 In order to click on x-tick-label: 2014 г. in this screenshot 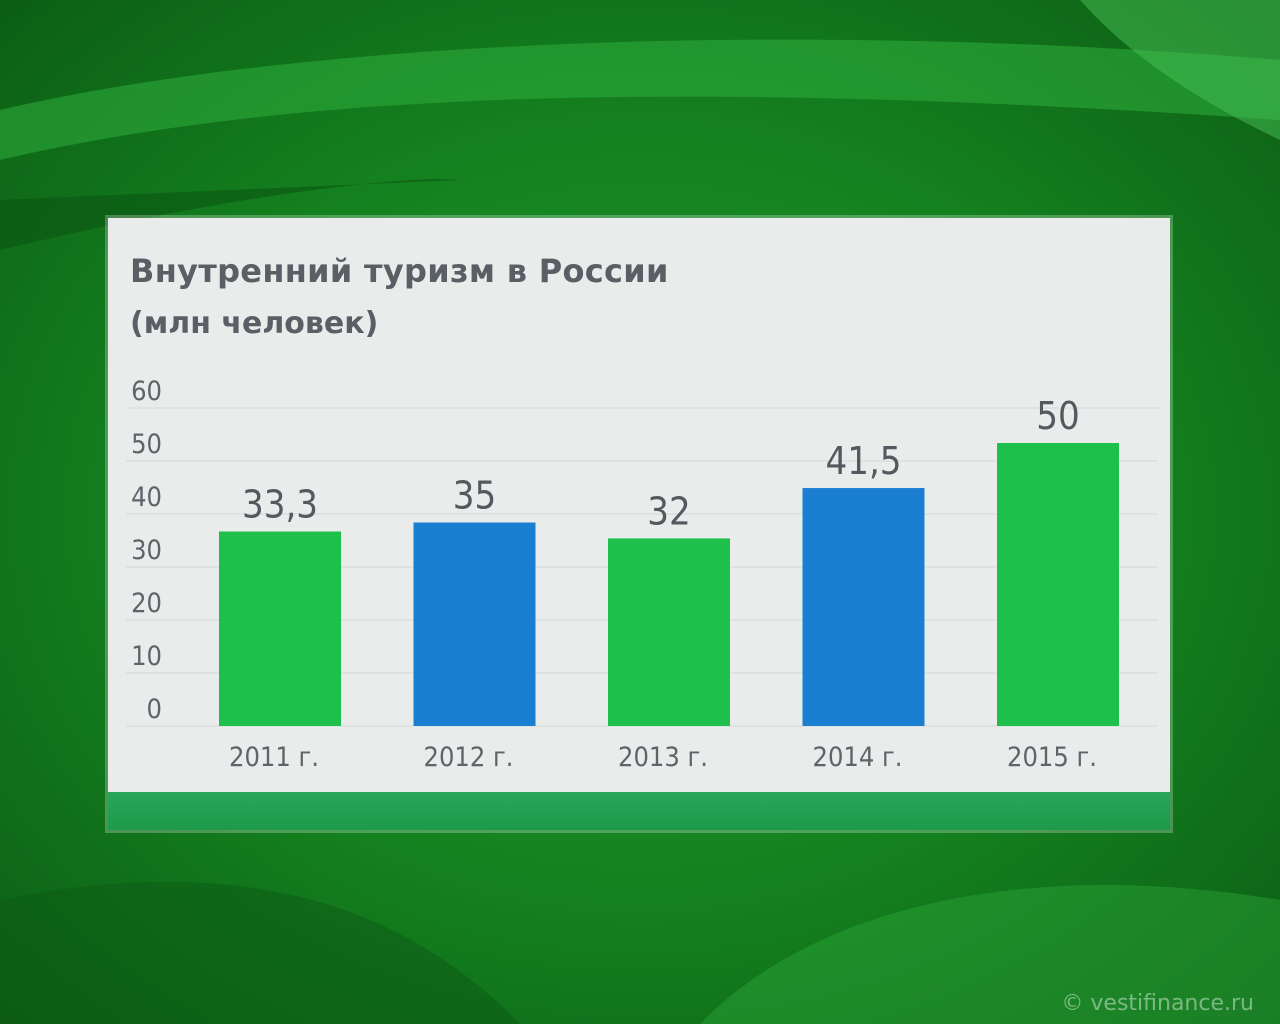, I will do `click(858, 757)`.